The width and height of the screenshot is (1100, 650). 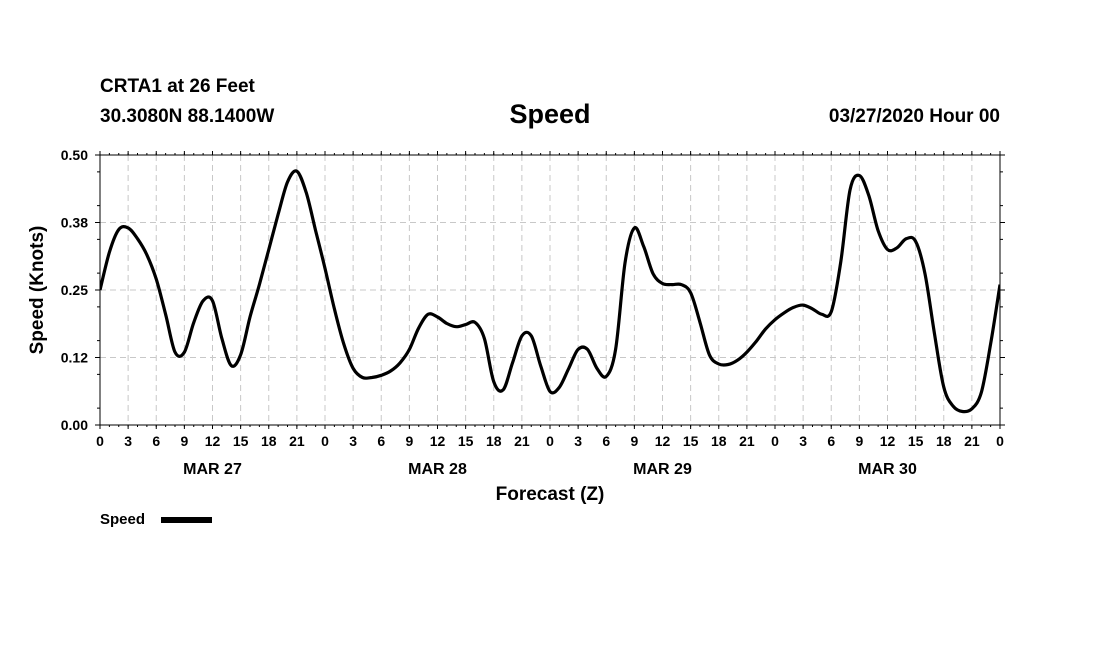 What do you see at coordinates (74, 358) in the screenshot?
I see `y-tick-label: 0.12` at bounding box center [74, 358].